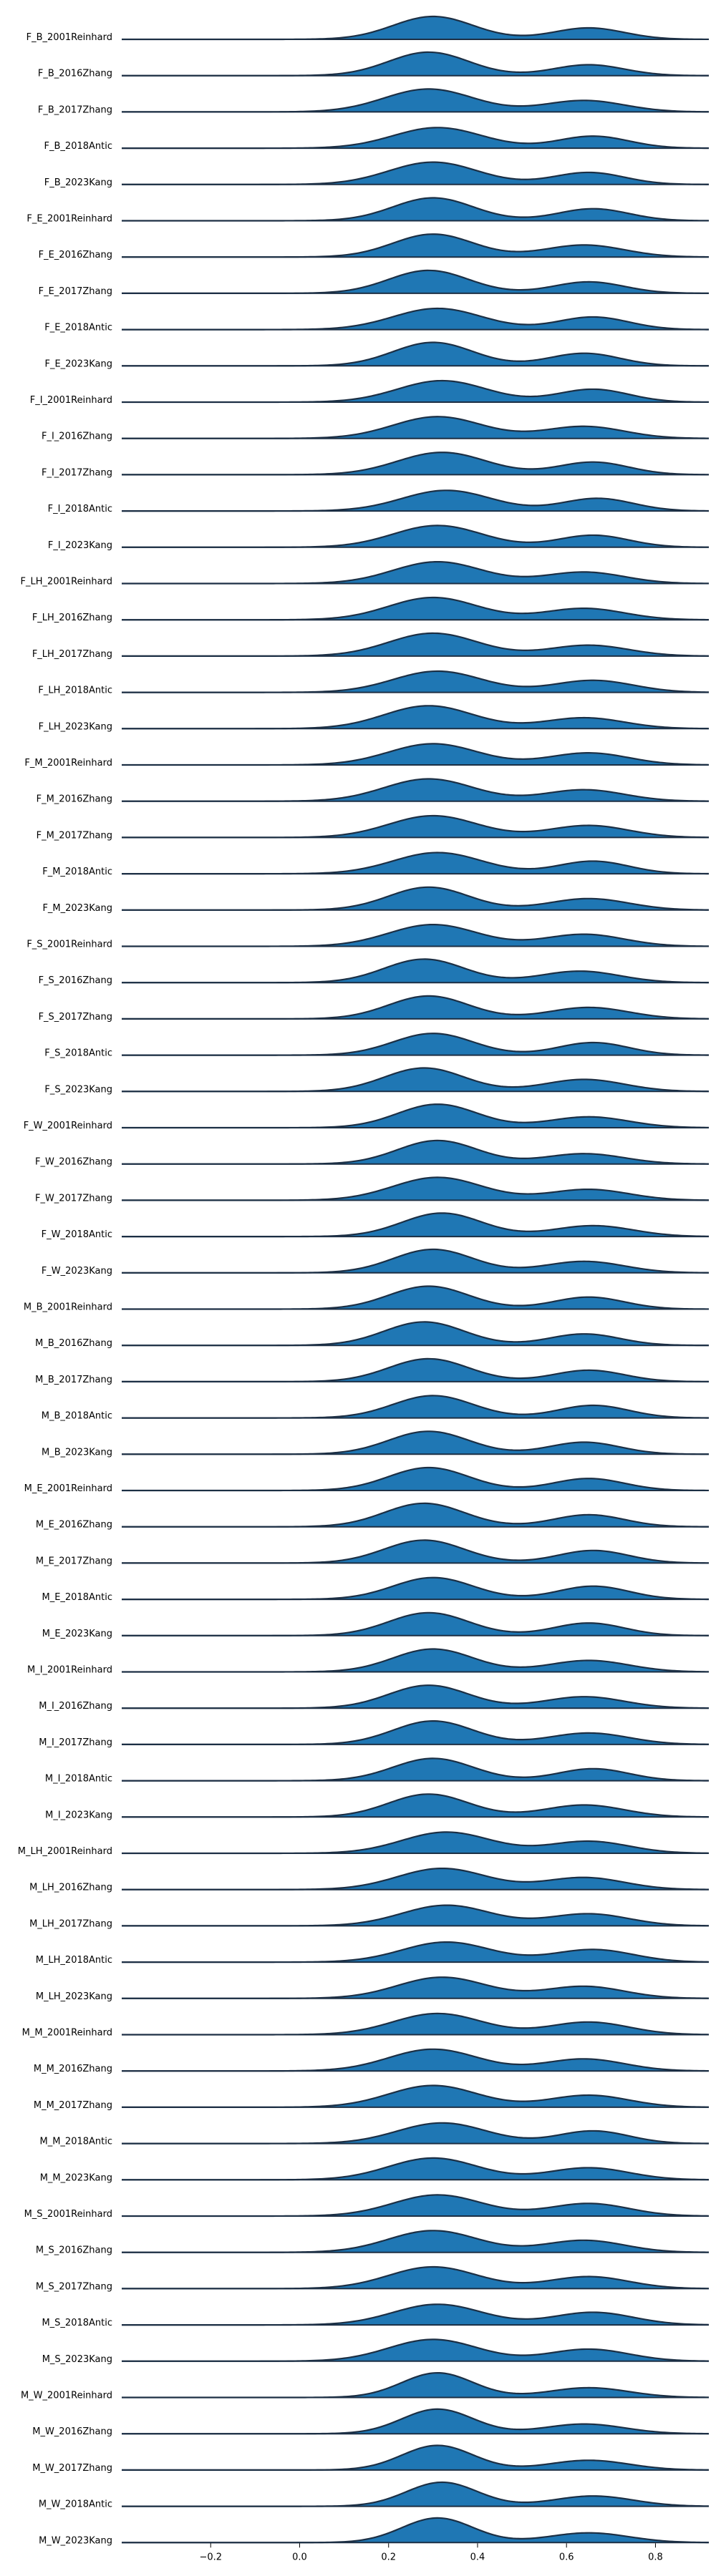 The height and width of the screenshot is (2576, 716). Describe the element at coordinates (415, 173) in the screenshot. I see `ridge-area-F_B_2023Kang` at that location.